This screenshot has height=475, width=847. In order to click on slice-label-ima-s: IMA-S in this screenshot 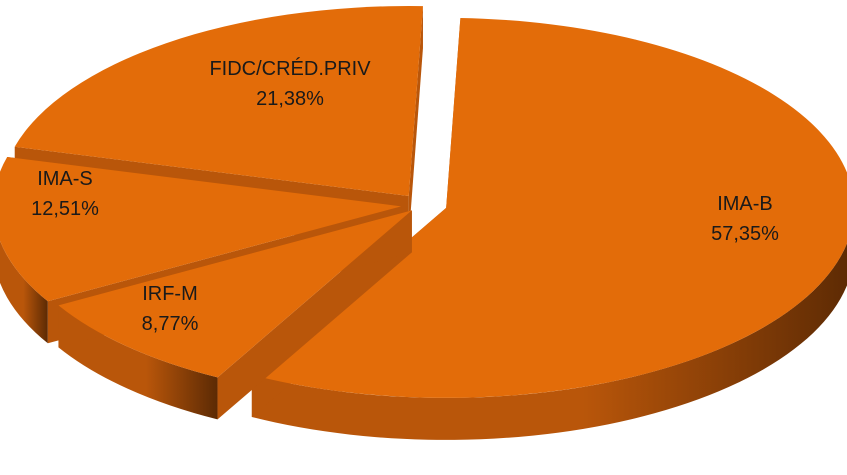, I will do `click(65, 179)`.